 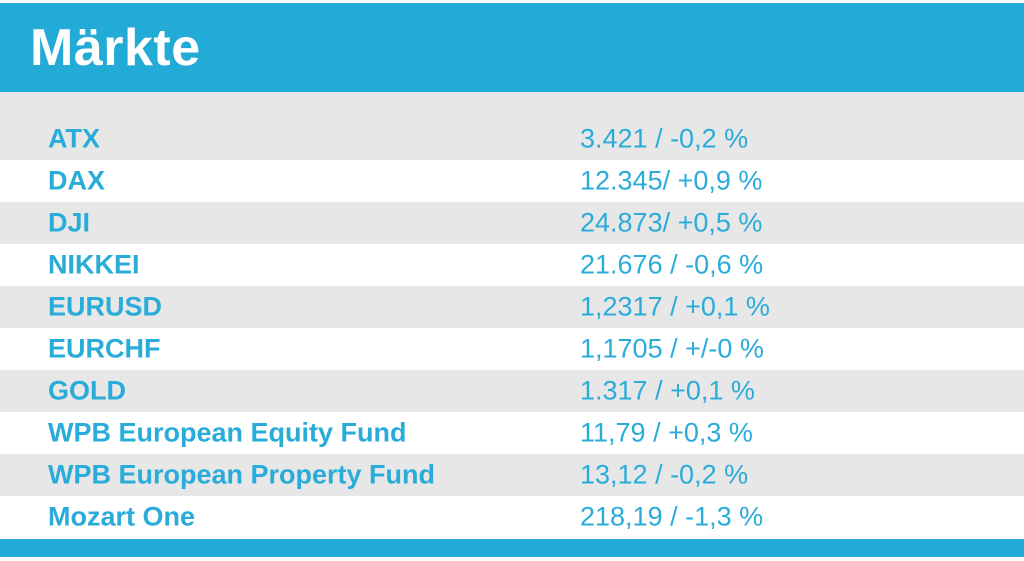 I want to click on market-name: ATX, so click(x=74, y=138).